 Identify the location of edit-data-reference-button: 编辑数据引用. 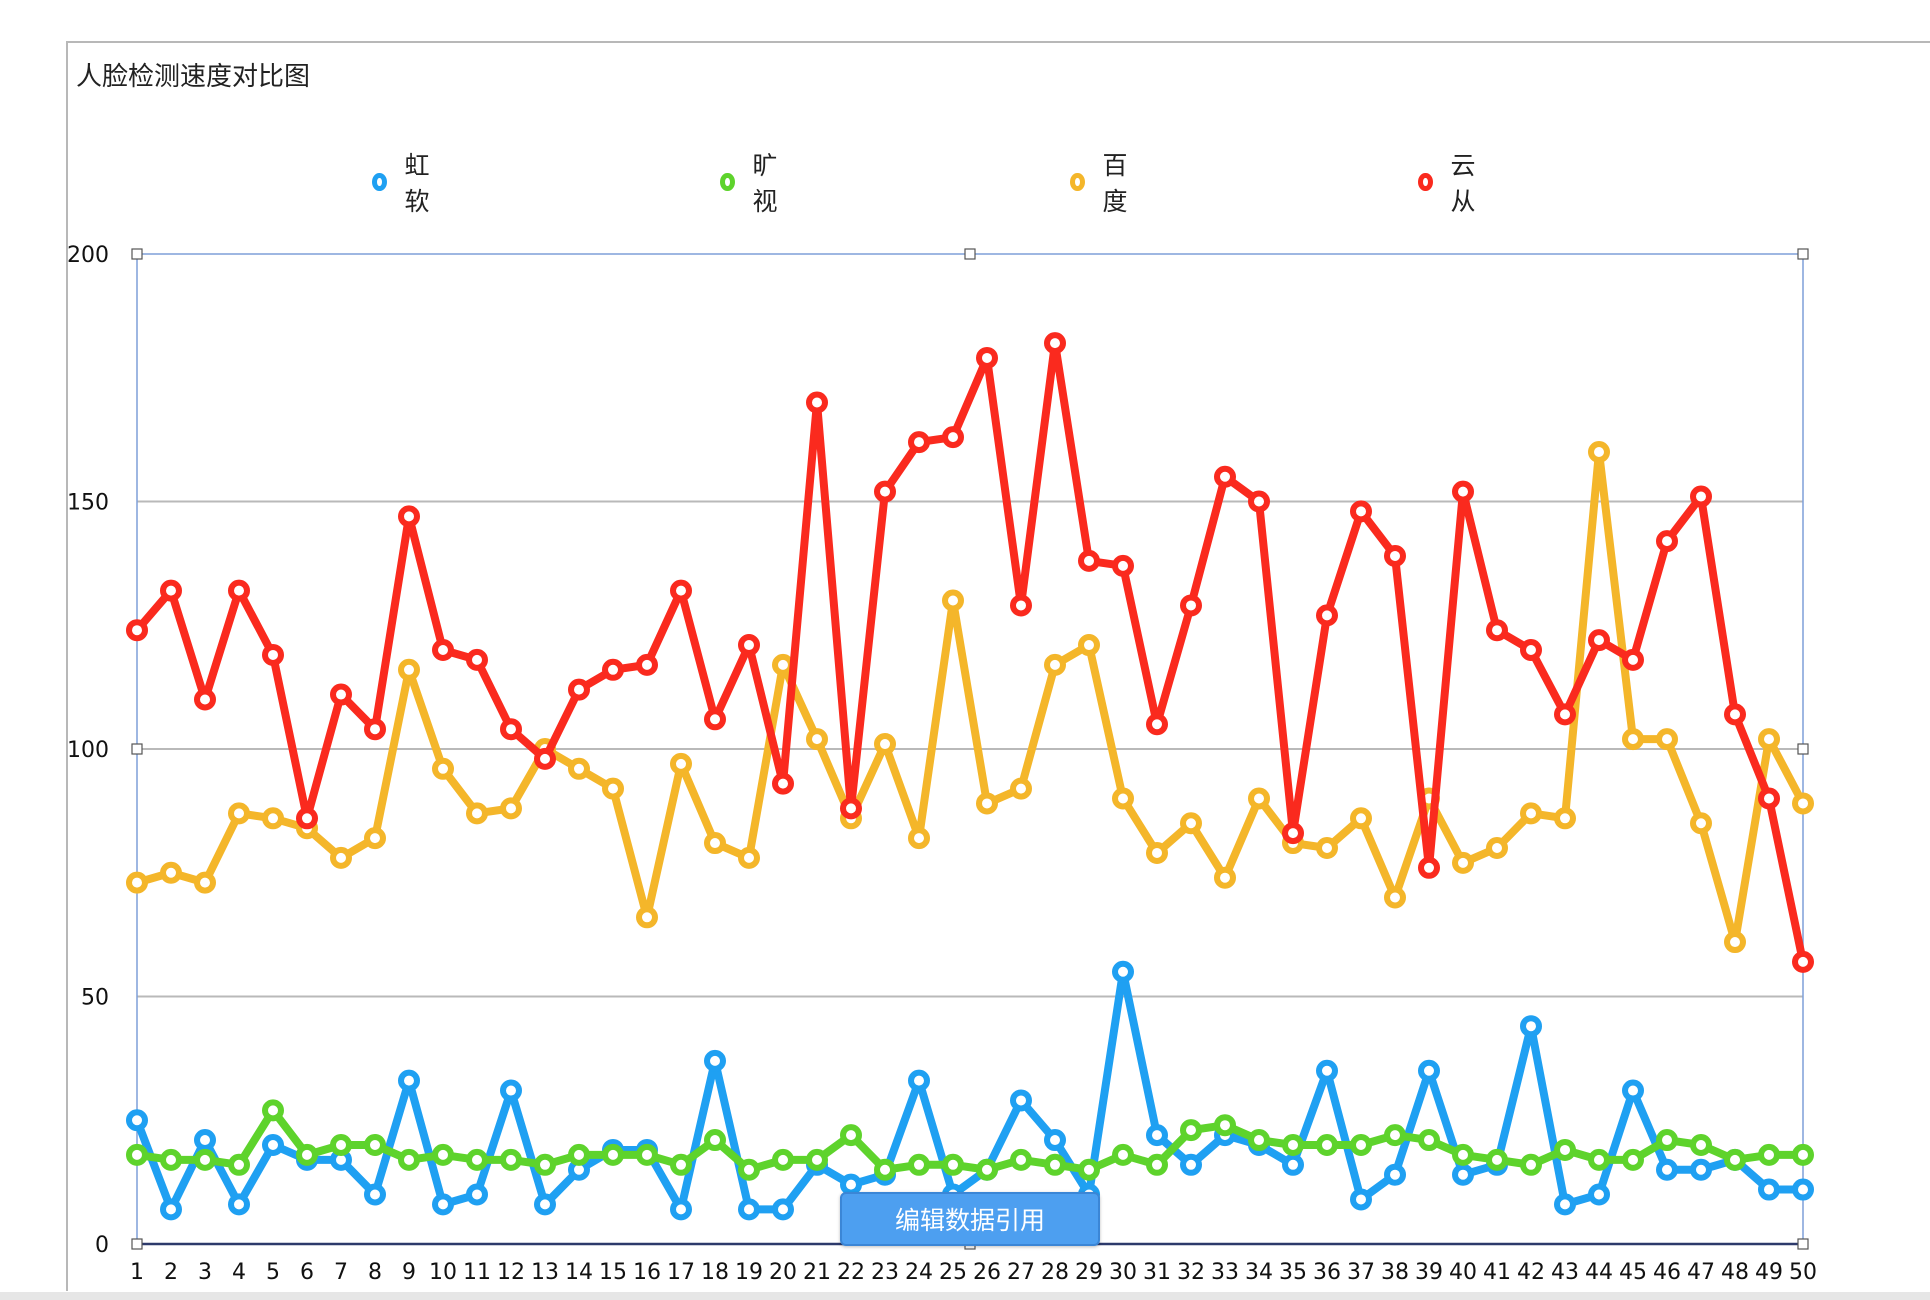
(970, 1219).